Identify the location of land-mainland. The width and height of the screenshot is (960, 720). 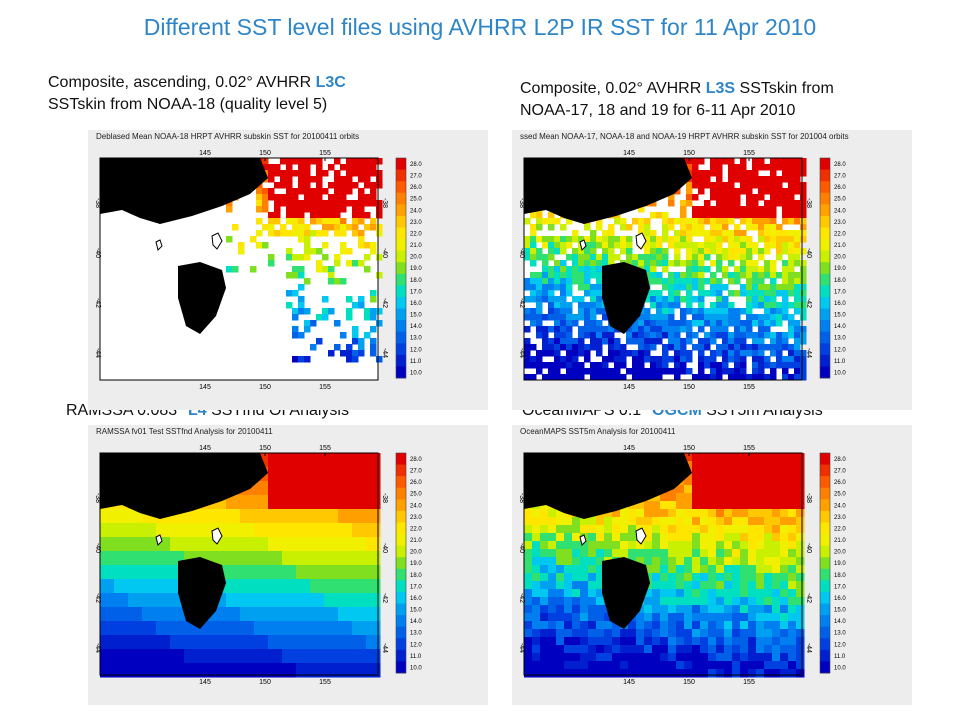
(608, 486).